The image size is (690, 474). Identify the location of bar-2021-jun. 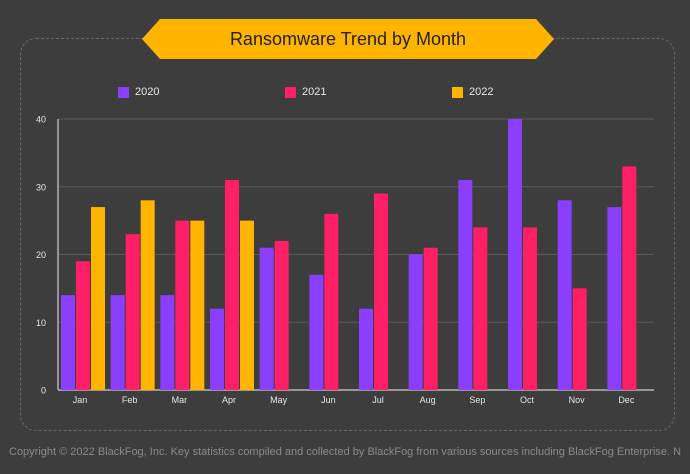
(331, 301).